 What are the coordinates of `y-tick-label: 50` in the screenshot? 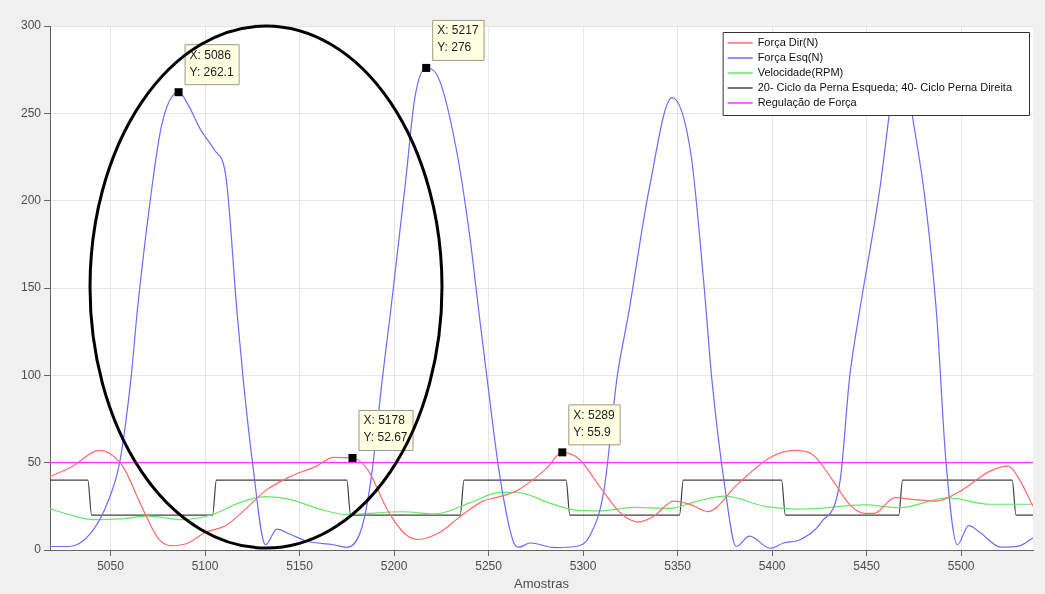 It's located at (34, 461).